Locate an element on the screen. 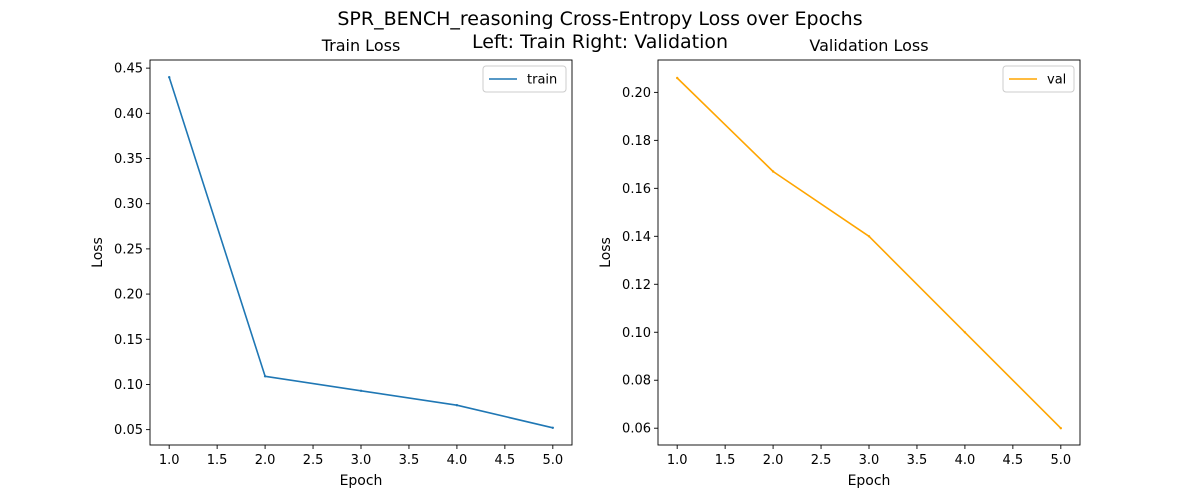 This screenshot has height=500, width=1200. train-x-tick-label-7: 4.5 is located at coordinates (505, 460).